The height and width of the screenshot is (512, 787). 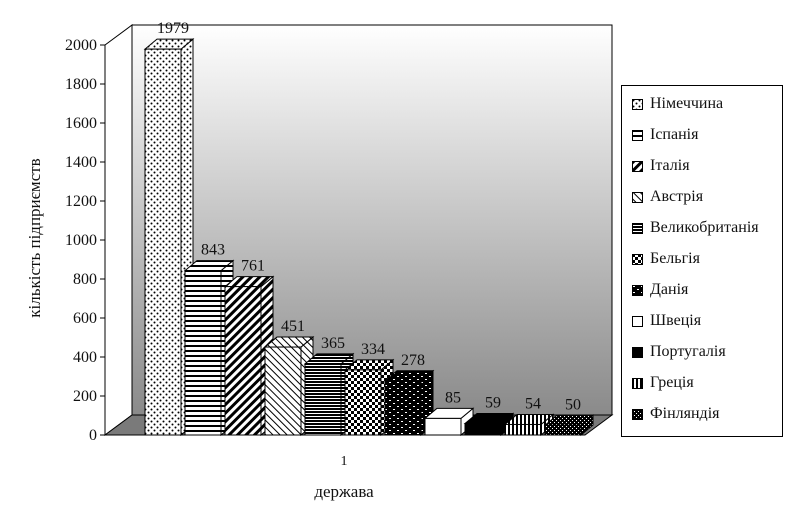 I want to click on y-tick-label: 600, so click(x=85, y=318).